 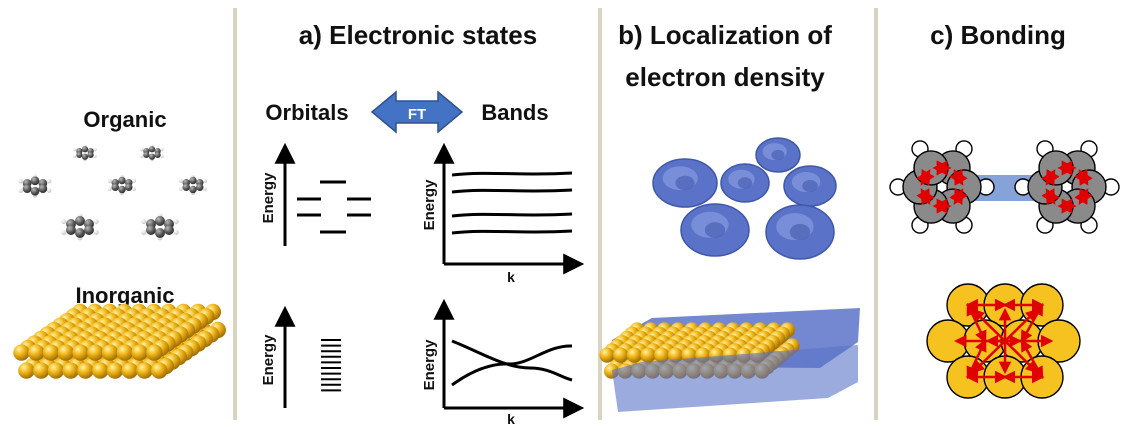 I want to click on dense-orbital-diagram: Energy, so click(x=300, y=356).